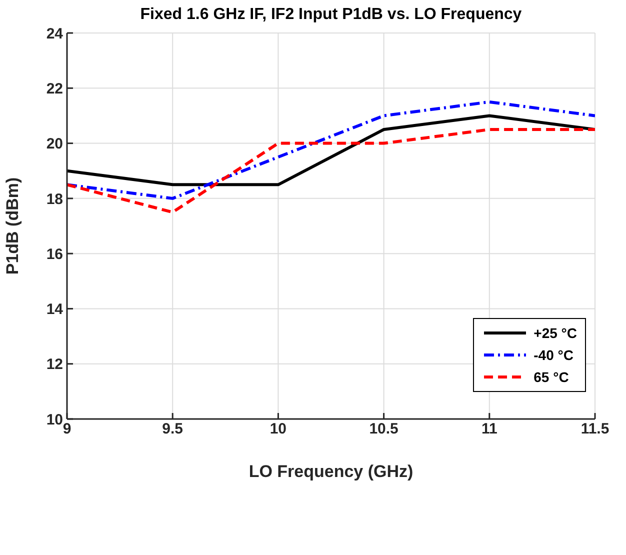 This screenshot has width=626, height=555. I want to click on chart-title: Fixed 1.6 GHz IF, IF2 Input P1dB vs. LO Frequency, so click(331, 15).